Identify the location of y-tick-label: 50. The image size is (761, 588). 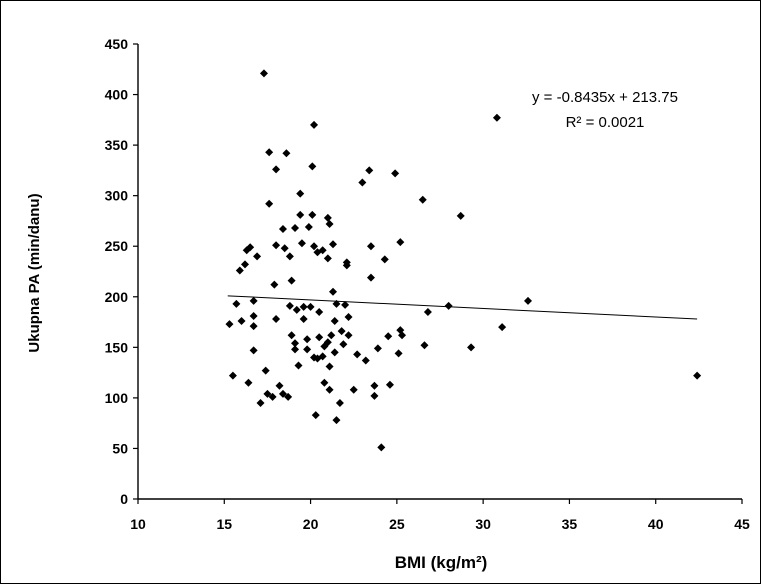
(120, 448).